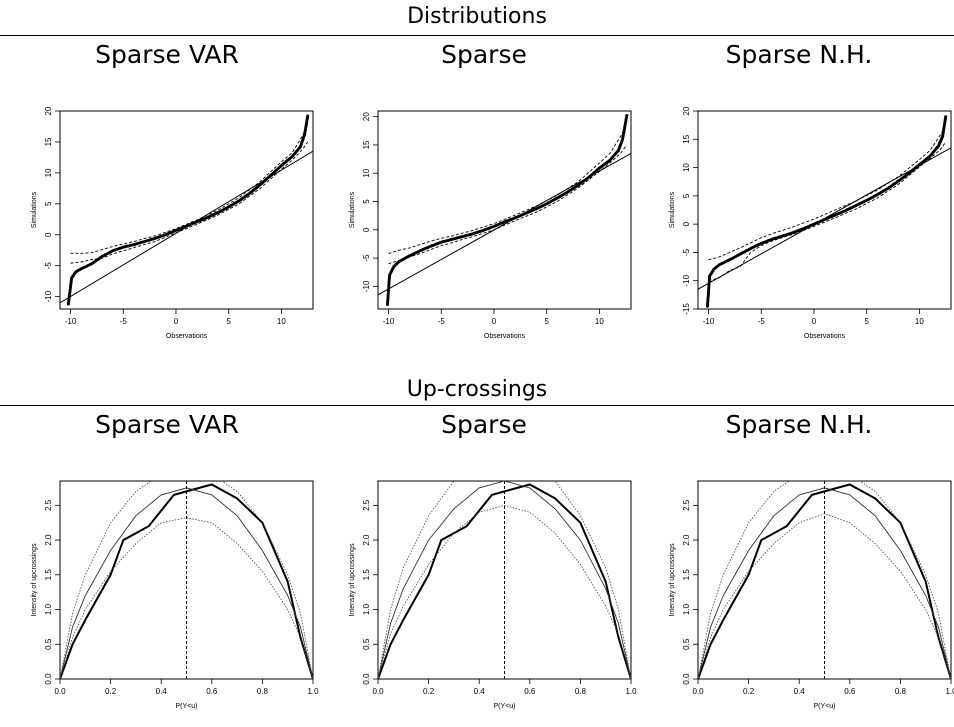 Image resolution: width=954 pixels, height=727 pixels. What do you see at coordinates (187, 336) in the screenshot?
I see `x-axis-label: Observations` at bounding box center [187, 336].